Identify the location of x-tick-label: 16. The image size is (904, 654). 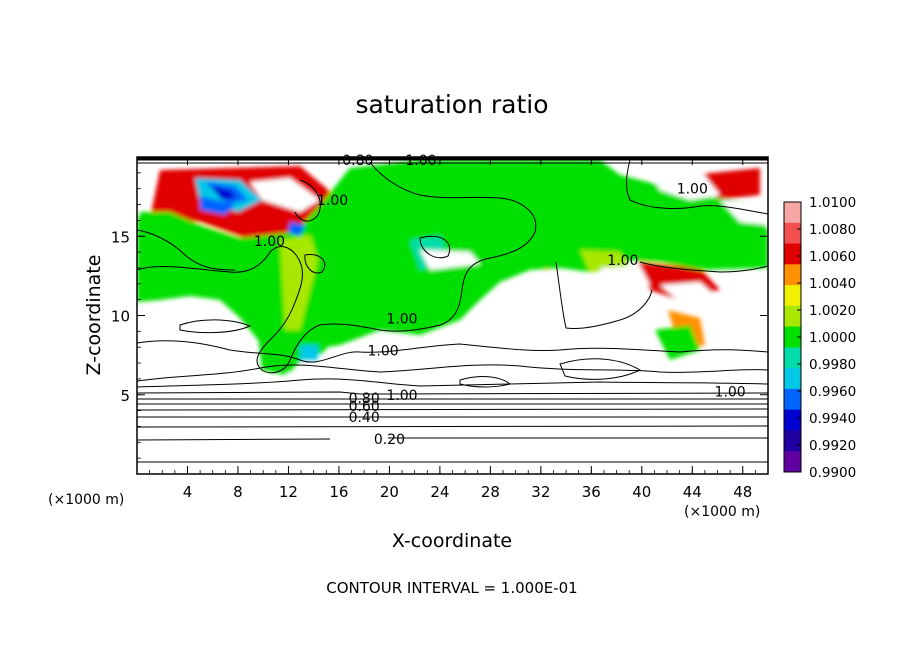
(338, 492).